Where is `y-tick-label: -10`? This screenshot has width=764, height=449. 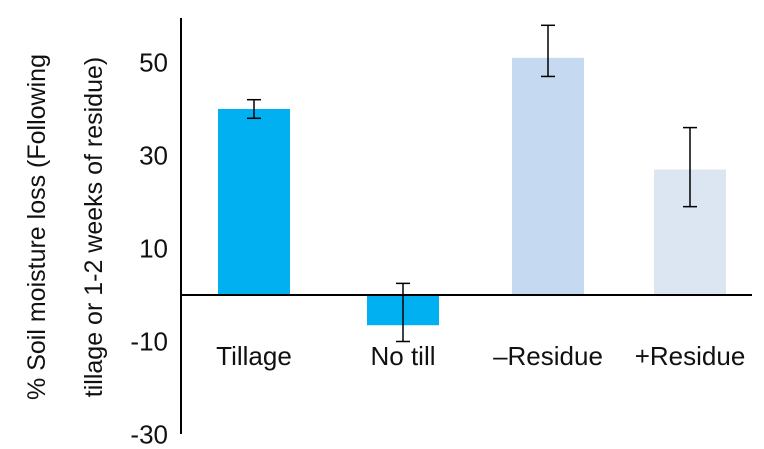 y-tick-label: -10 is located at coordinates (149, 342).